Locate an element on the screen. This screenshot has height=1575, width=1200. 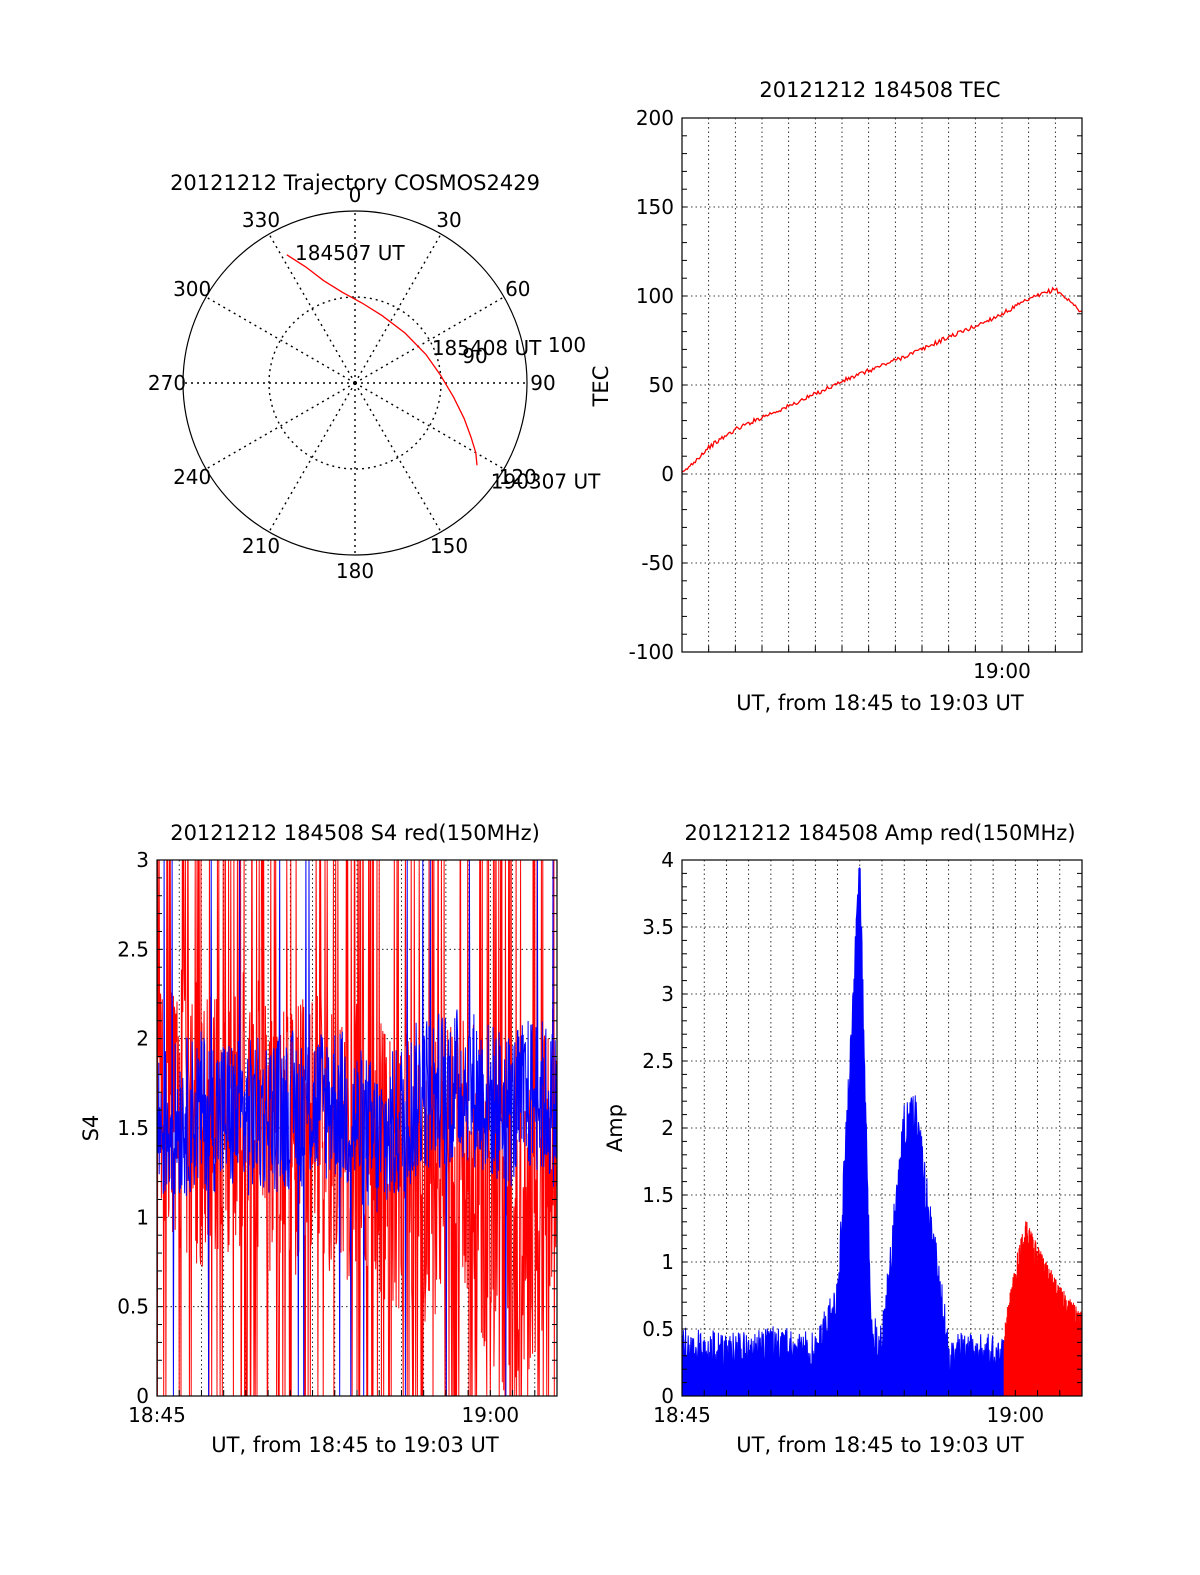
tec-xlabel: UT, from 18:45 to 19:03 UT is located at coordinates (880, 703).